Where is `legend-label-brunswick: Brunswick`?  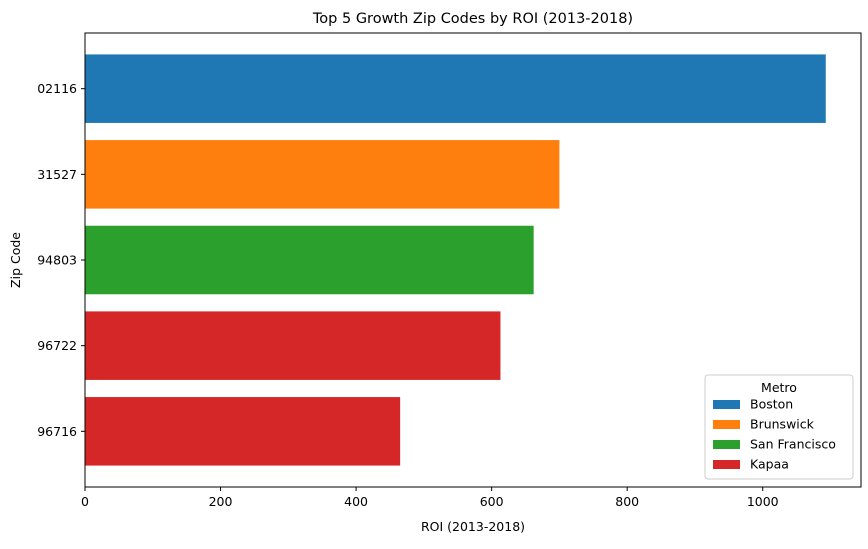
legend-label-brunswick: Brunswick is located at coordinates (782, 424).